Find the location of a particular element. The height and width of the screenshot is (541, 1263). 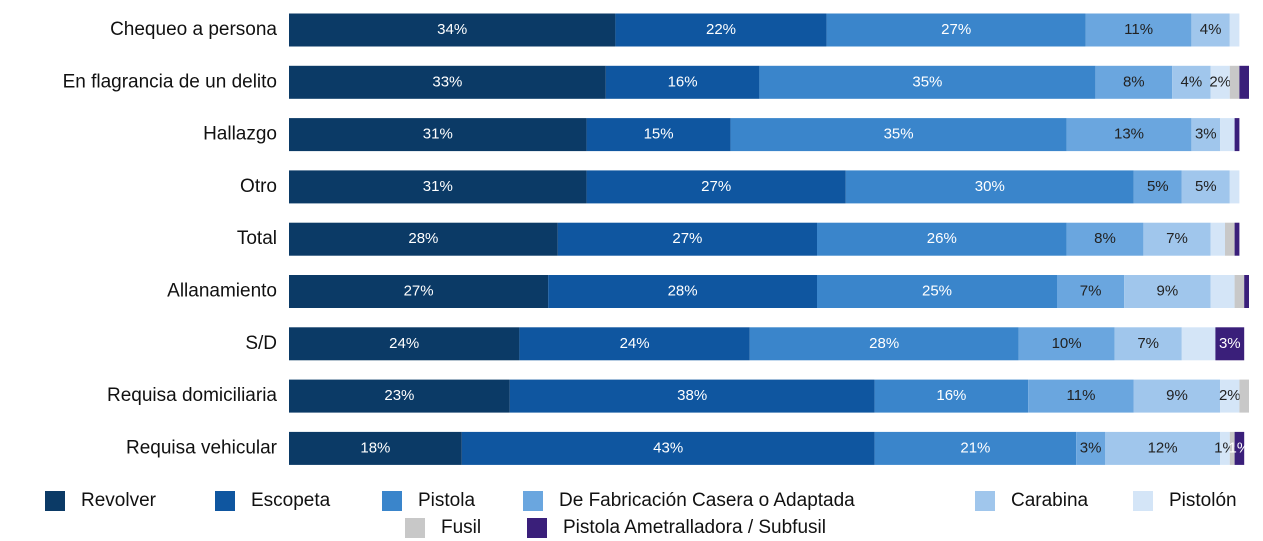

data-label: 26% is located at coordinates (942, 238).